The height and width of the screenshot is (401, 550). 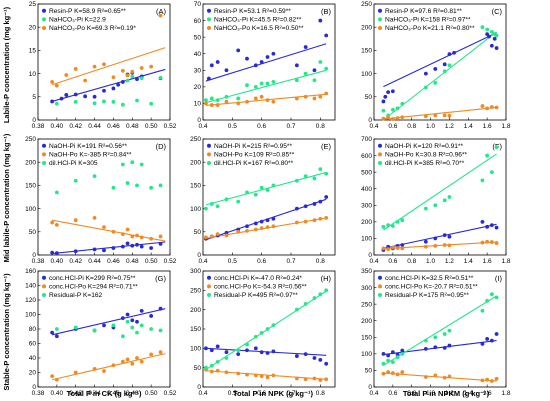 I want to click on y-tick-label: 500, so click(x=366, y=172).